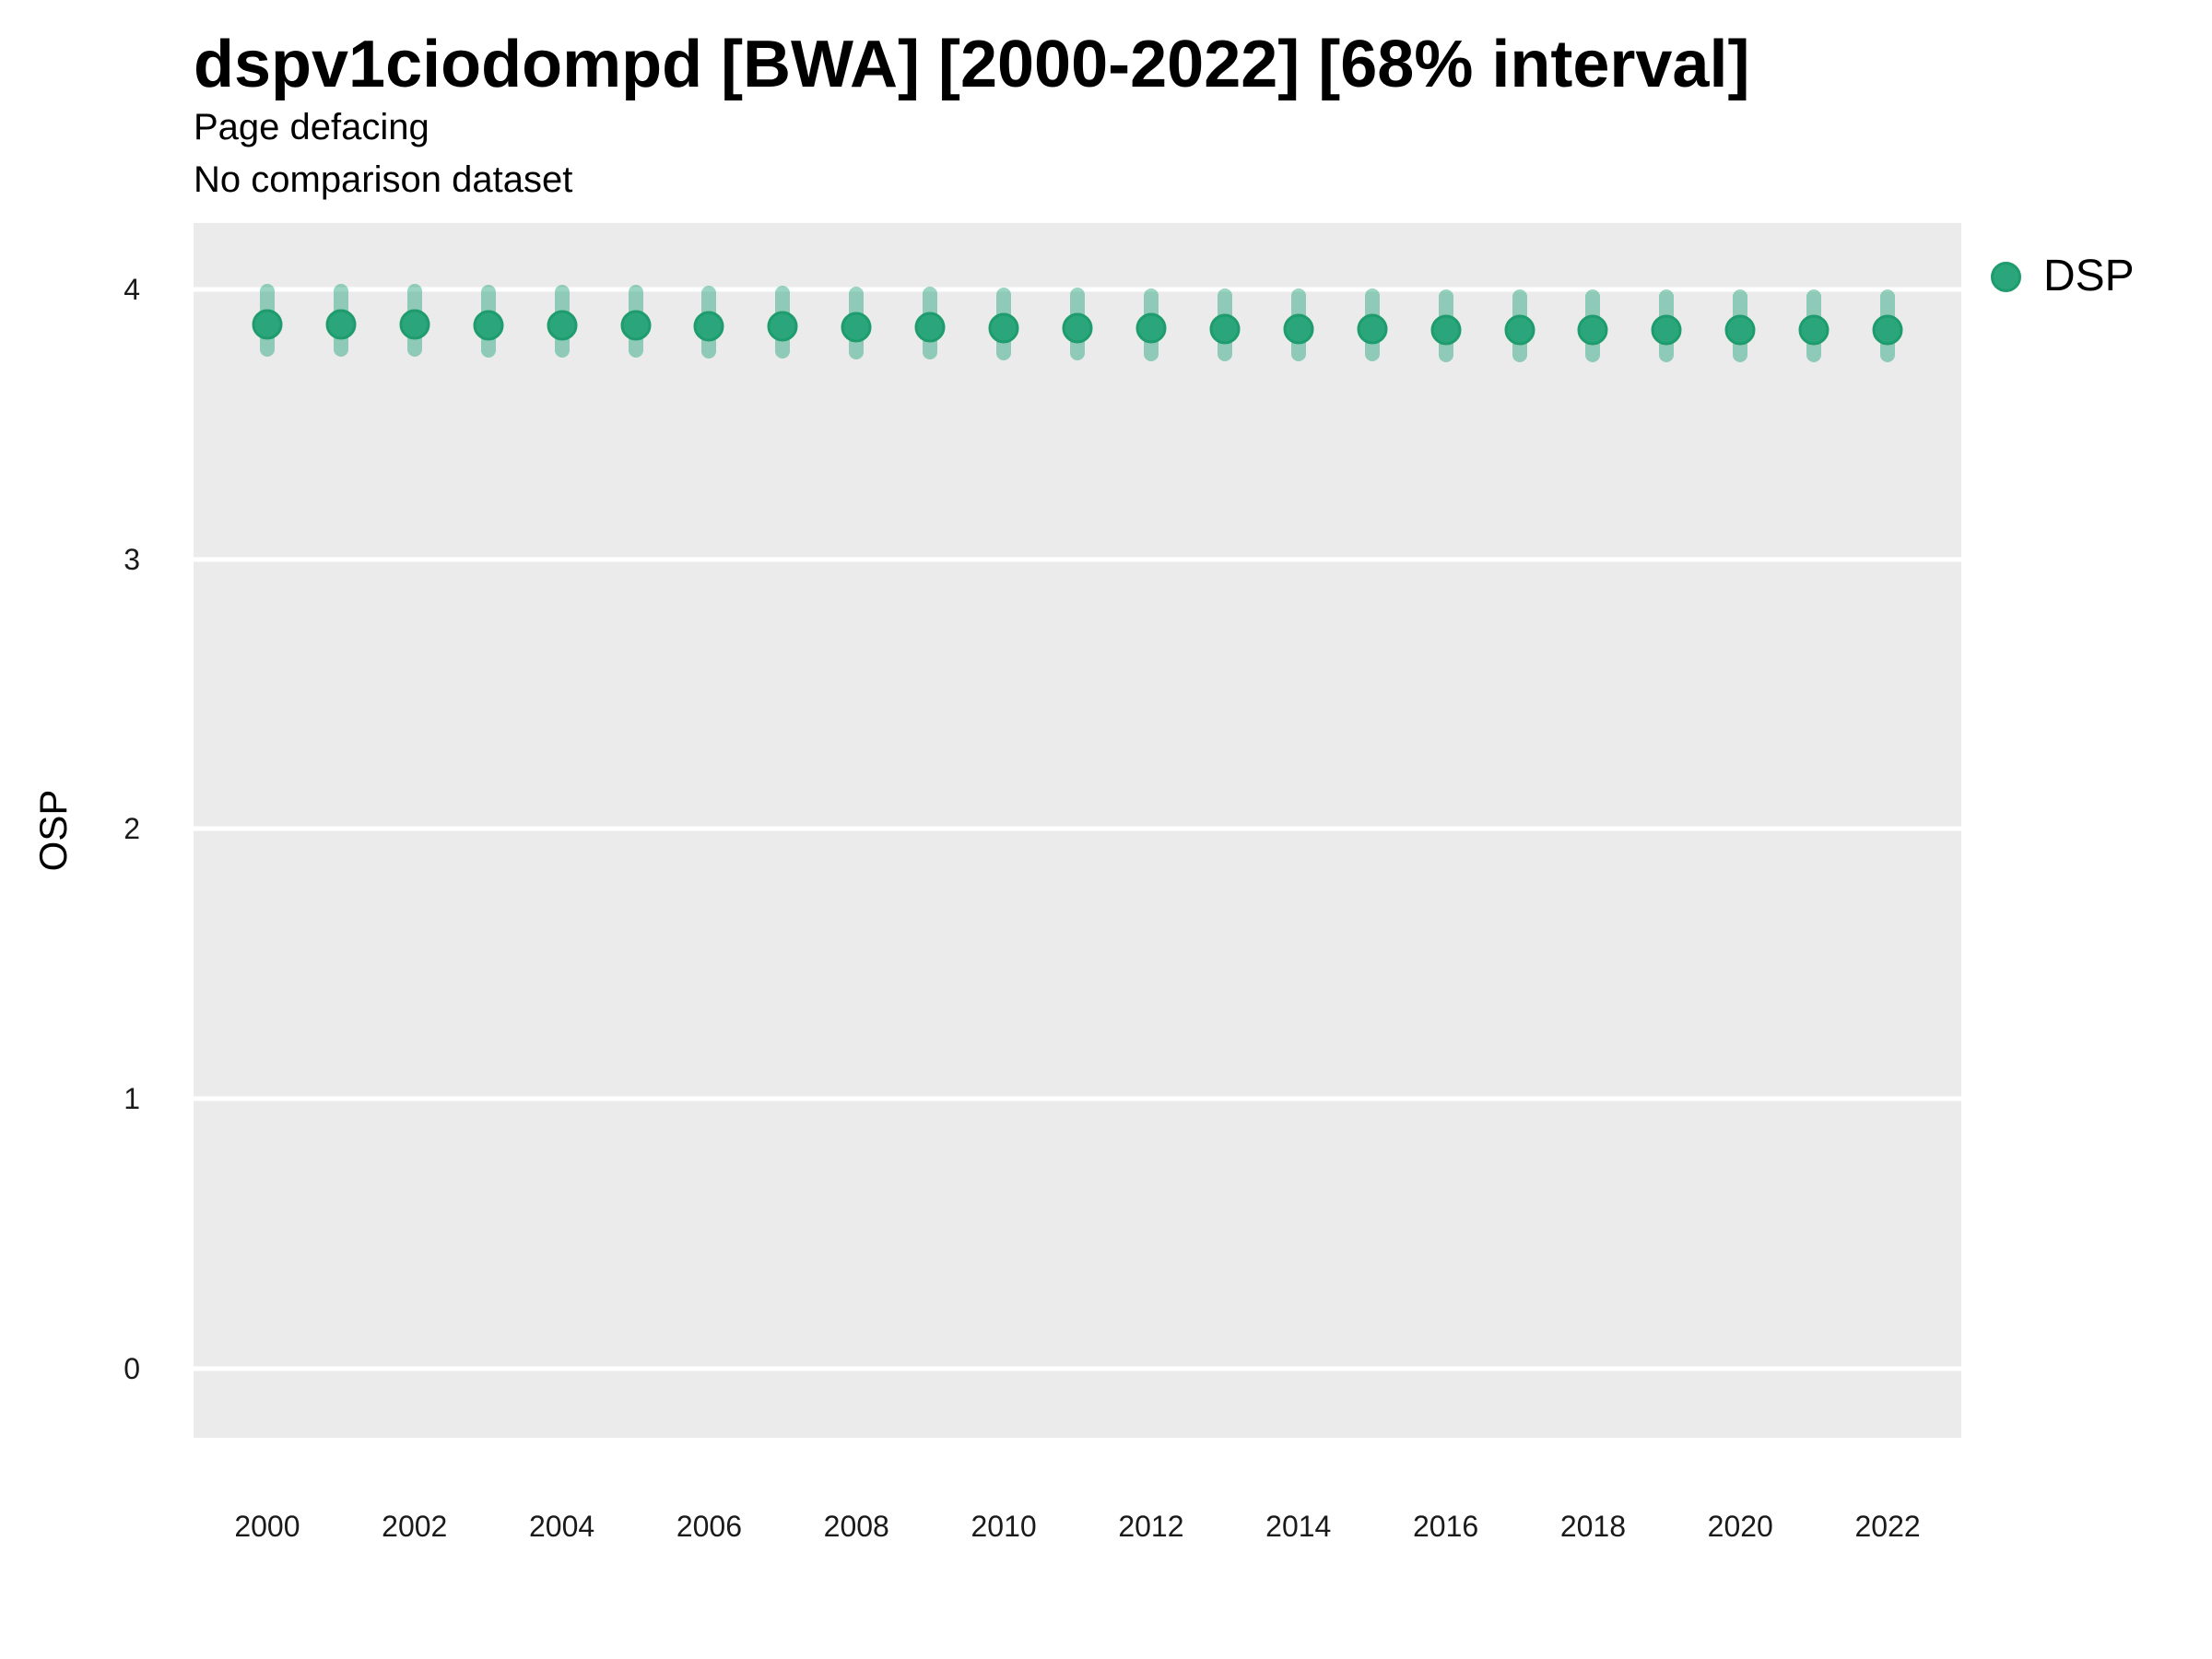 The height and width of the screenshot is (1659, 2212). Describe the element at coordinates (856, 1526) in the screenshot. I see `x-tick-label-2008: 2008` at that location.